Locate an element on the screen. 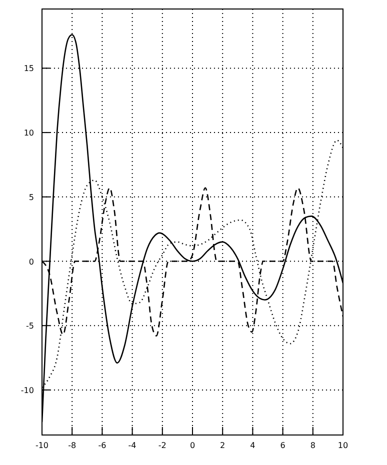 This screenshot has height=465, width=387. x-tick-label: 4 is located at coordinates (253, 445).